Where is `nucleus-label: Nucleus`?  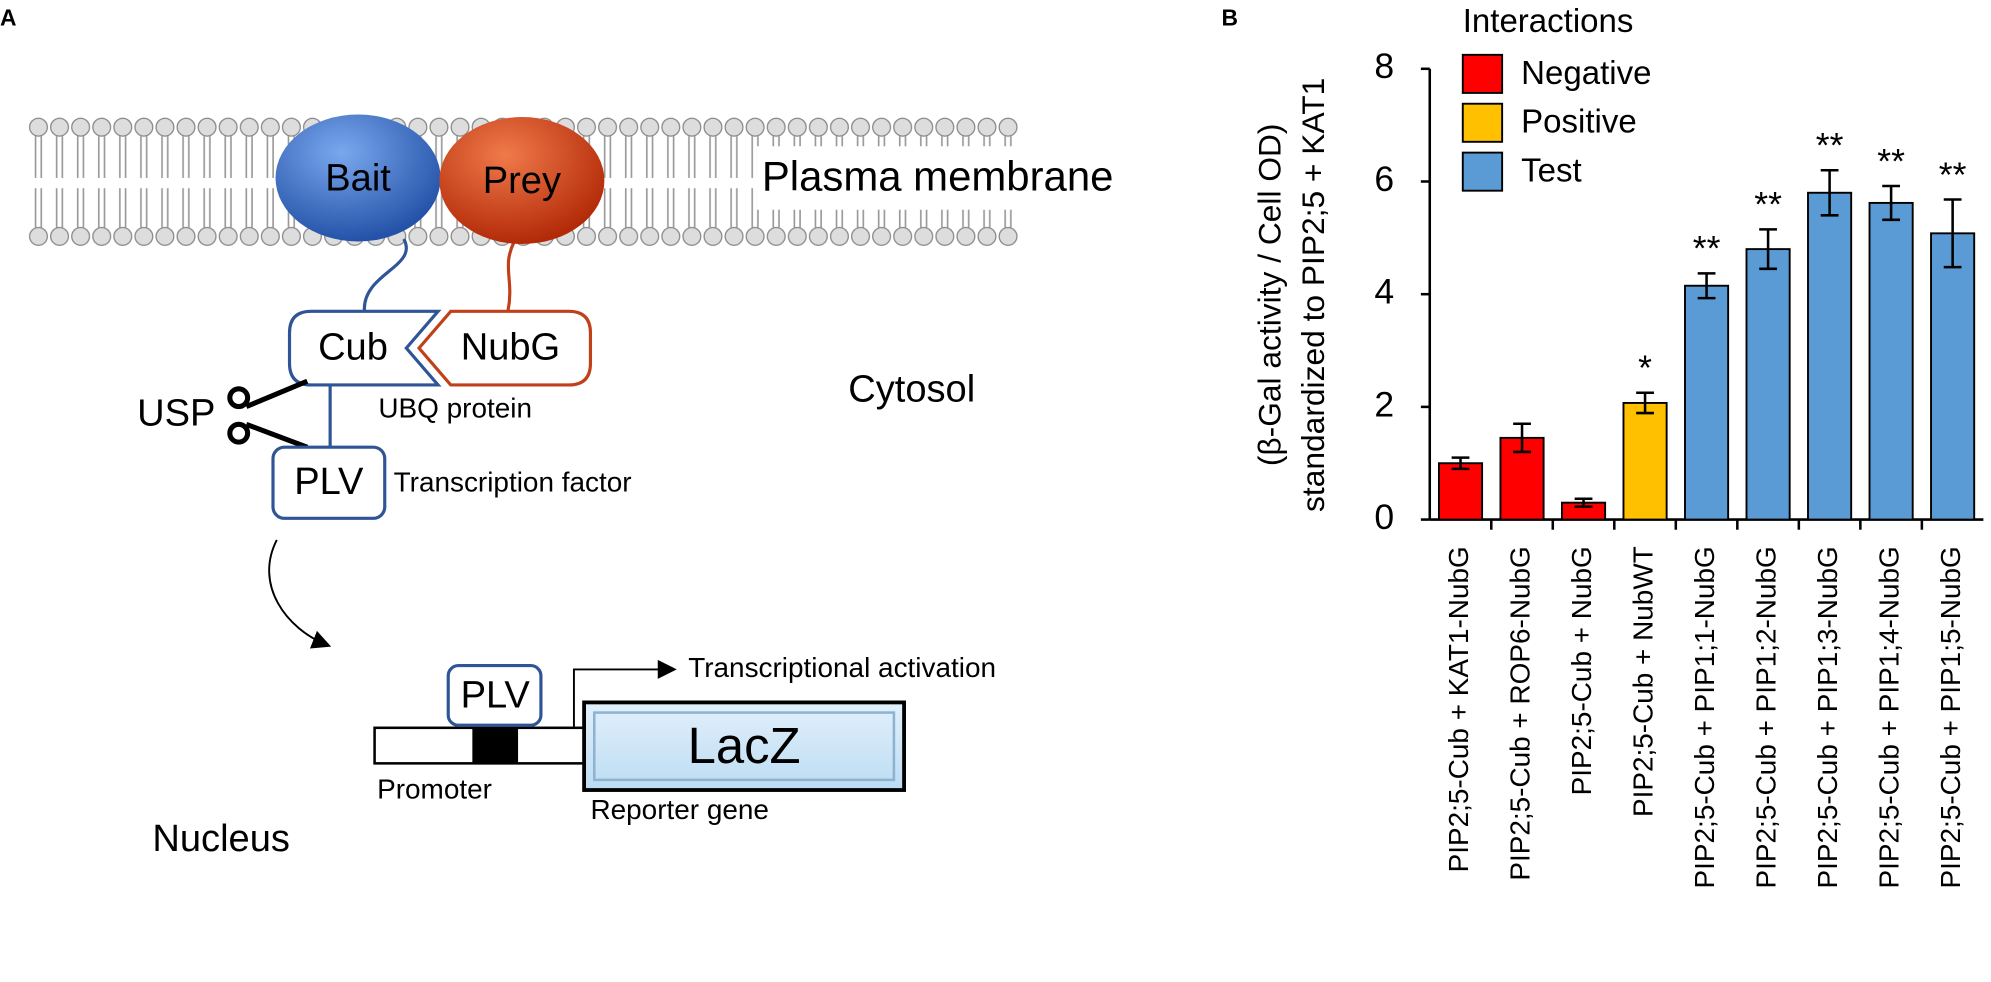 nucleus-label: Nucleus is located at coordinates (221, 839).